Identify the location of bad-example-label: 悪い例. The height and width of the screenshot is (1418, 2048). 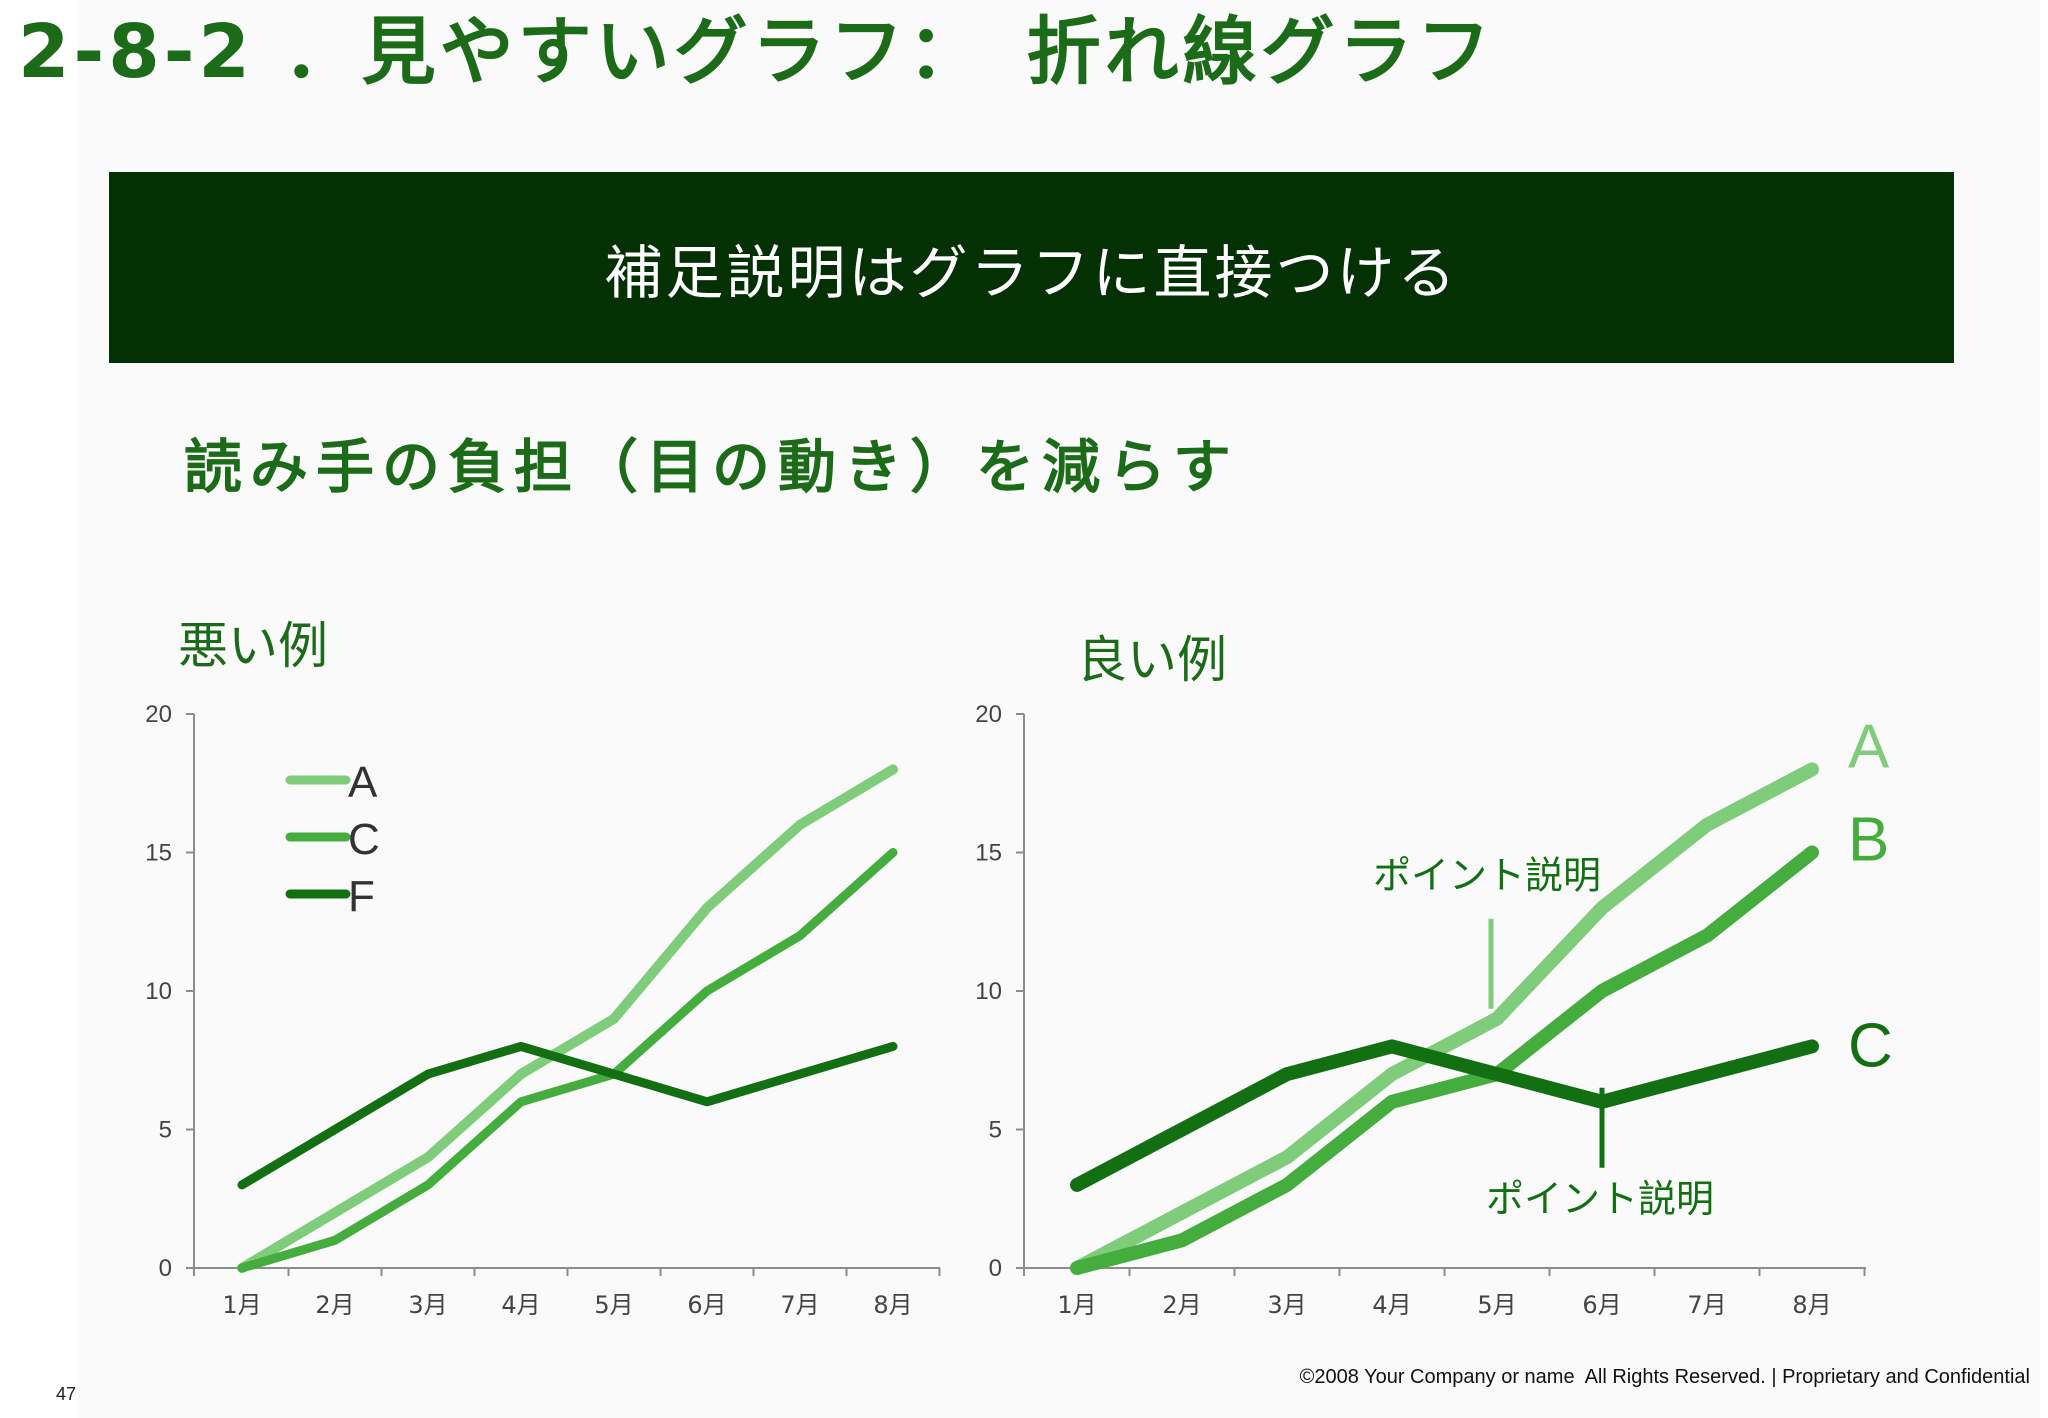
(253, 646).